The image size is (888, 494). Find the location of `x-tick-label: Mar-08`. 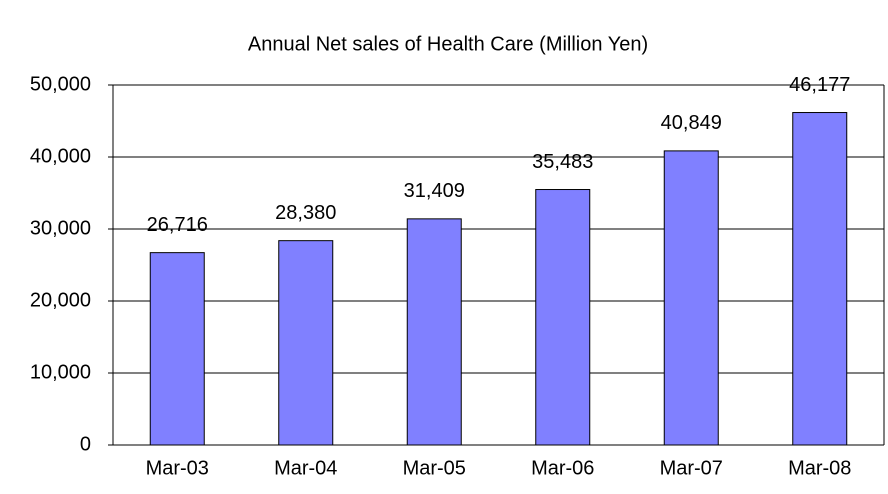

x-tick-label: Mar-08 is located at coordinates (819, 468).